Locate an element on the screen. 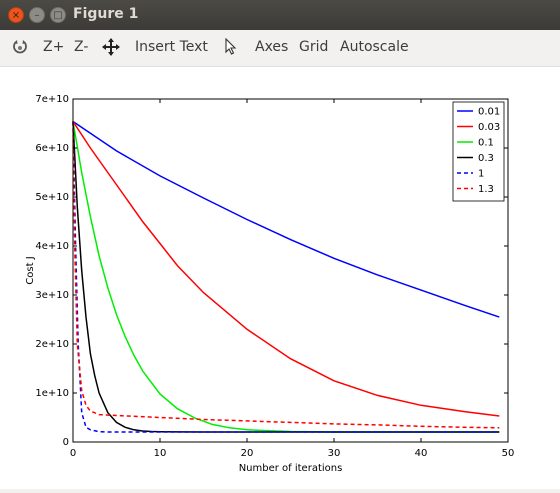  legend-label: 1 is located at coordinates (481, 174).